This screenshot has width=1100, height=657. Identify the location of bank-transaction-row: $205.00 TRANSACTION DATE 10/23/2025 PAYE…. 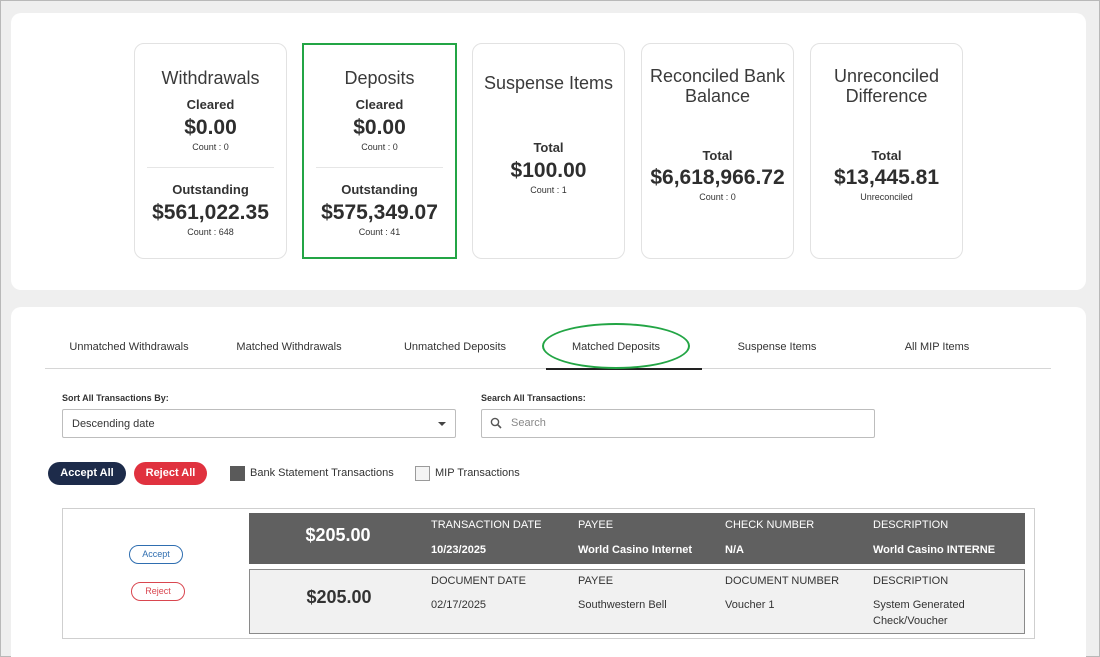
(637, 538).